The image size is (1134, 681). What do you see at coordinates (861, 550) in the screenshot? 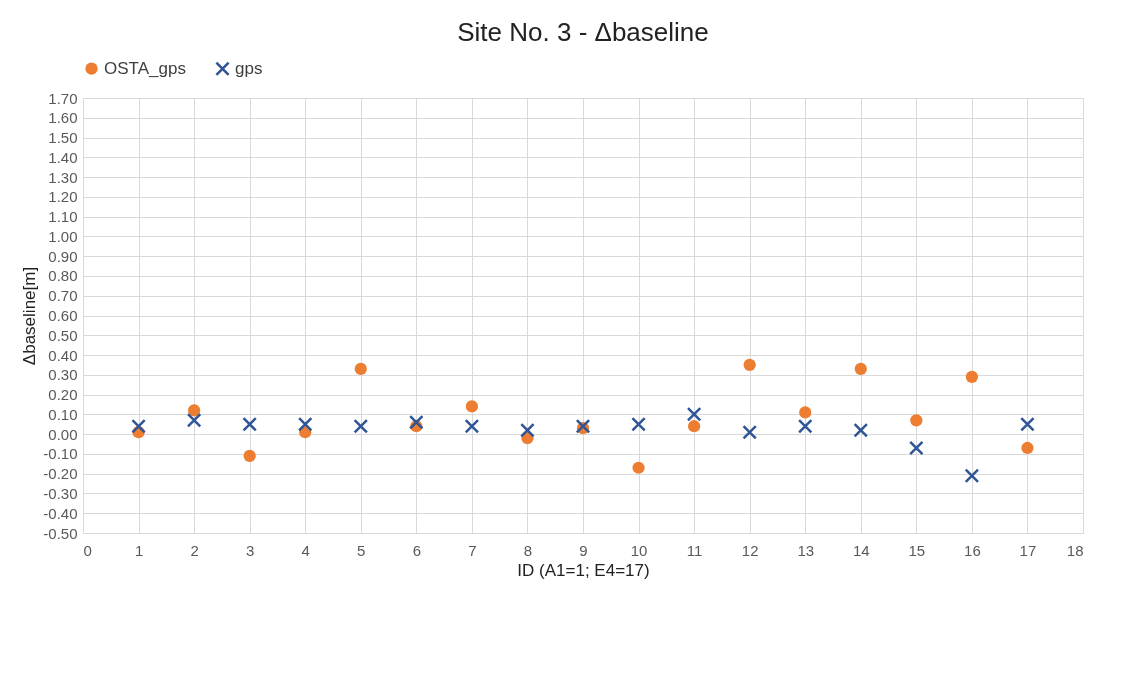
I see `x-tick-label: 14` at bounding box center [861, 550].